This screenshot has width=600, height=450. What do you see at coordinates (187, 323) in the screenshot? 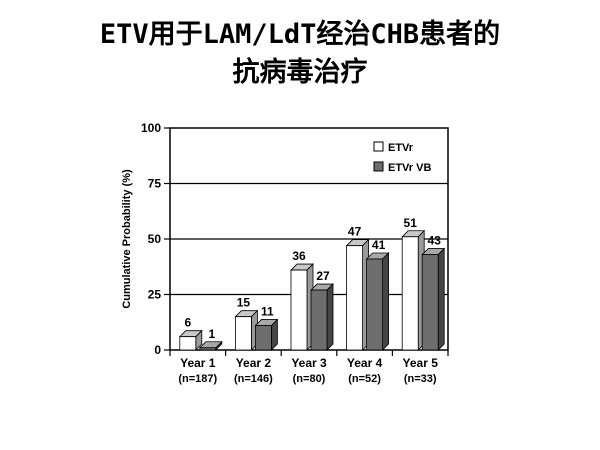
I see `data-label: 6` at bounding box center [187, 323].